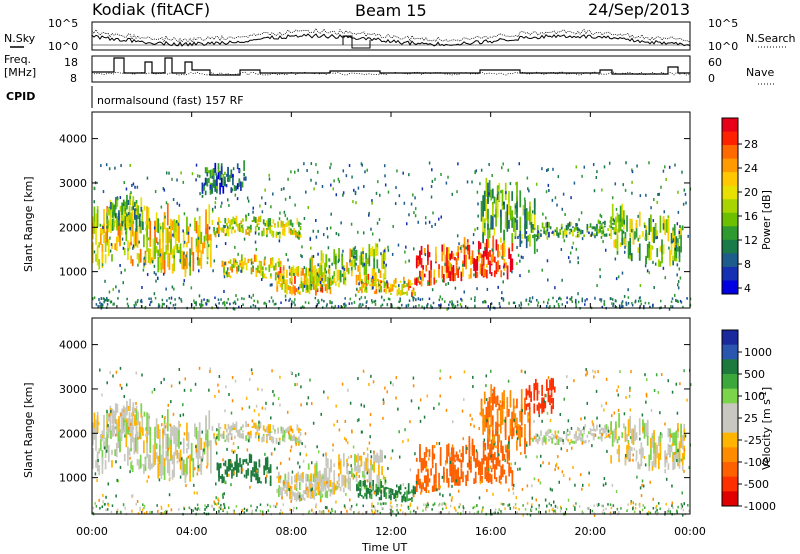  Describe the element at coordinates (747, 264) in the screenshot. I see `colorbar-tick-label: 8` at that location.